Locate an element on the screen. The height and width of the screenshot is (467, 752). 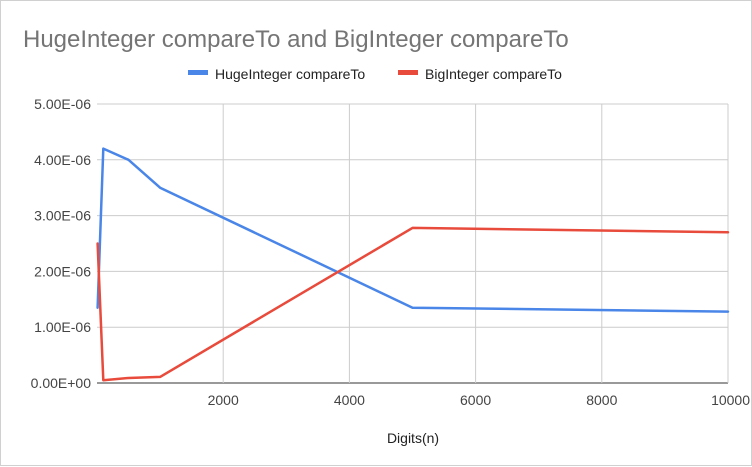
legend-item-hugeinteger: HugeInteger compareTo is located at coordinates (276, 74).